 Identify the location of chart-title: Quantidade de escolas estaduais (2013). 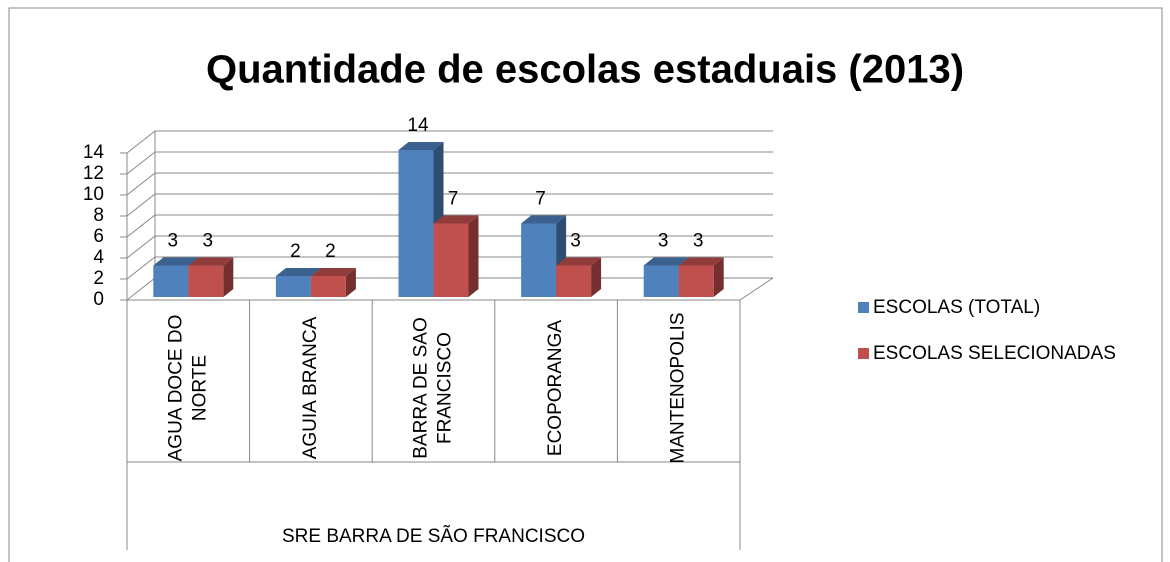
(585, 70).